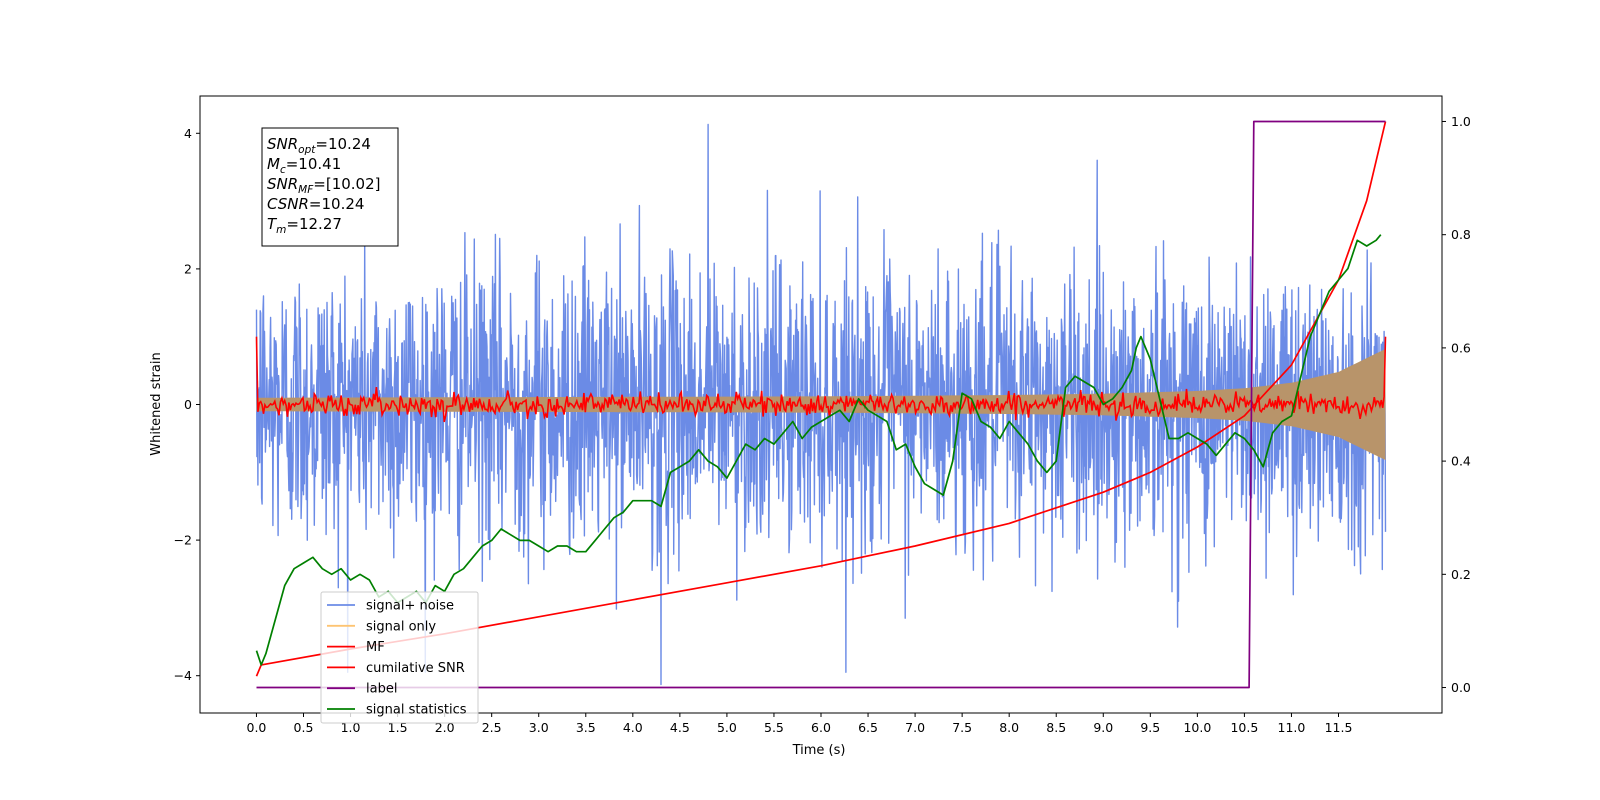  What do you see at coordinates (586, 727) in the screenshot?
I see `x-tick-label: 3.5` at bounding box center [586, 727].